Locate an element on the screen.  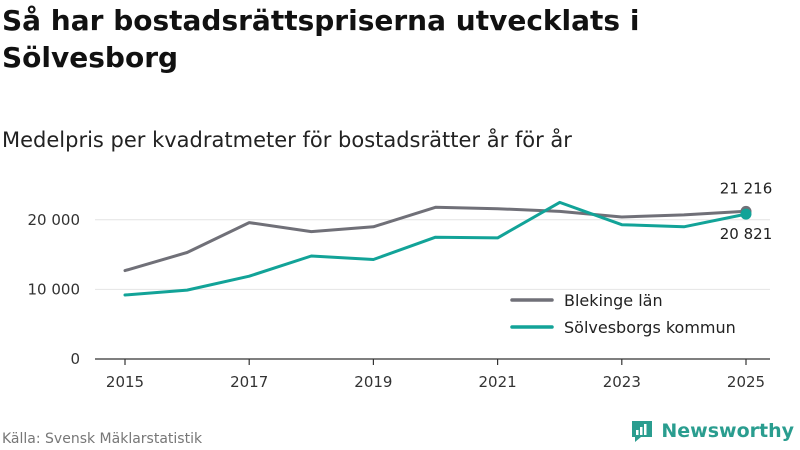
legend-label-solvesborg: Sölvesborgs kommun is located at coordinates (650, 327).